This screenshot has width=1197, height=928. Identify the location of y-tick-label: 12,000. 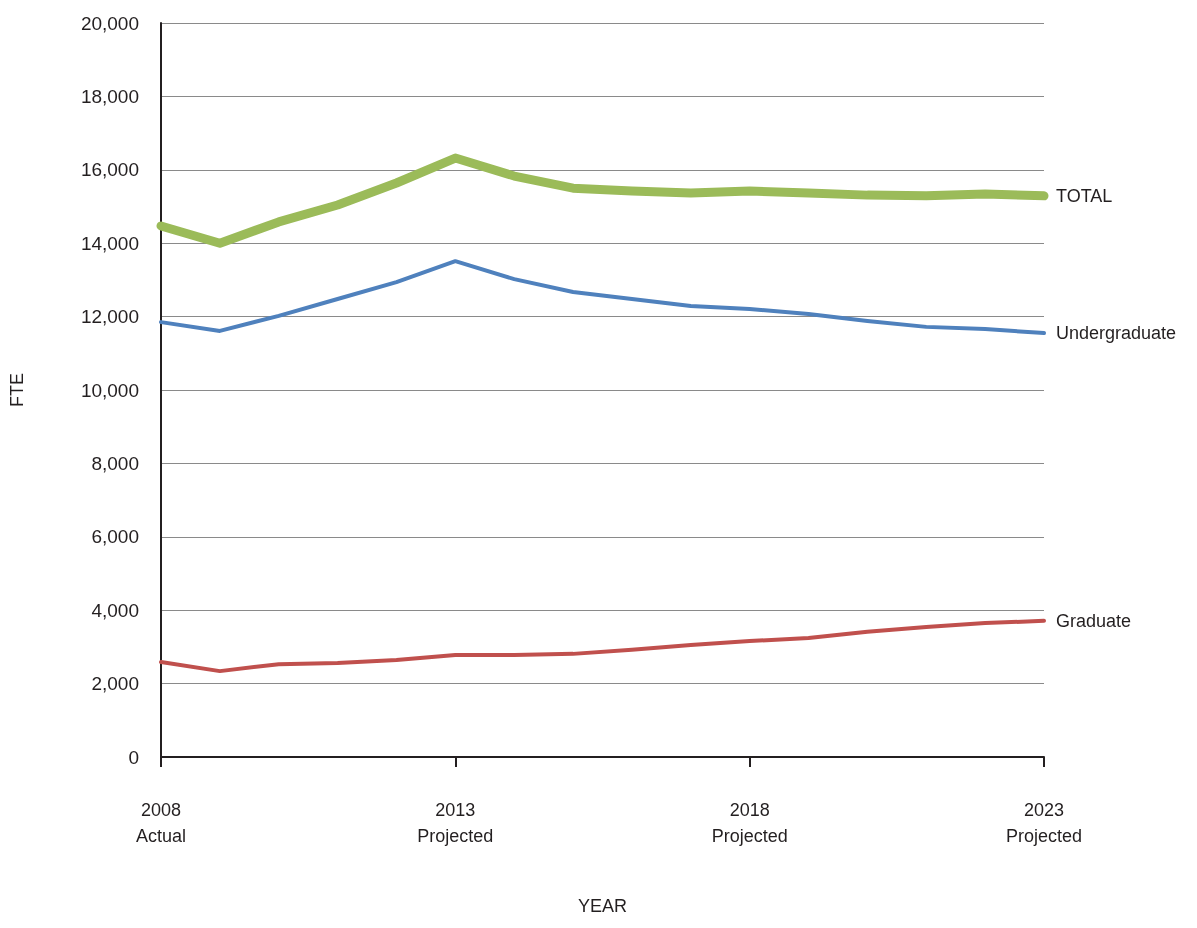
(109, 317).